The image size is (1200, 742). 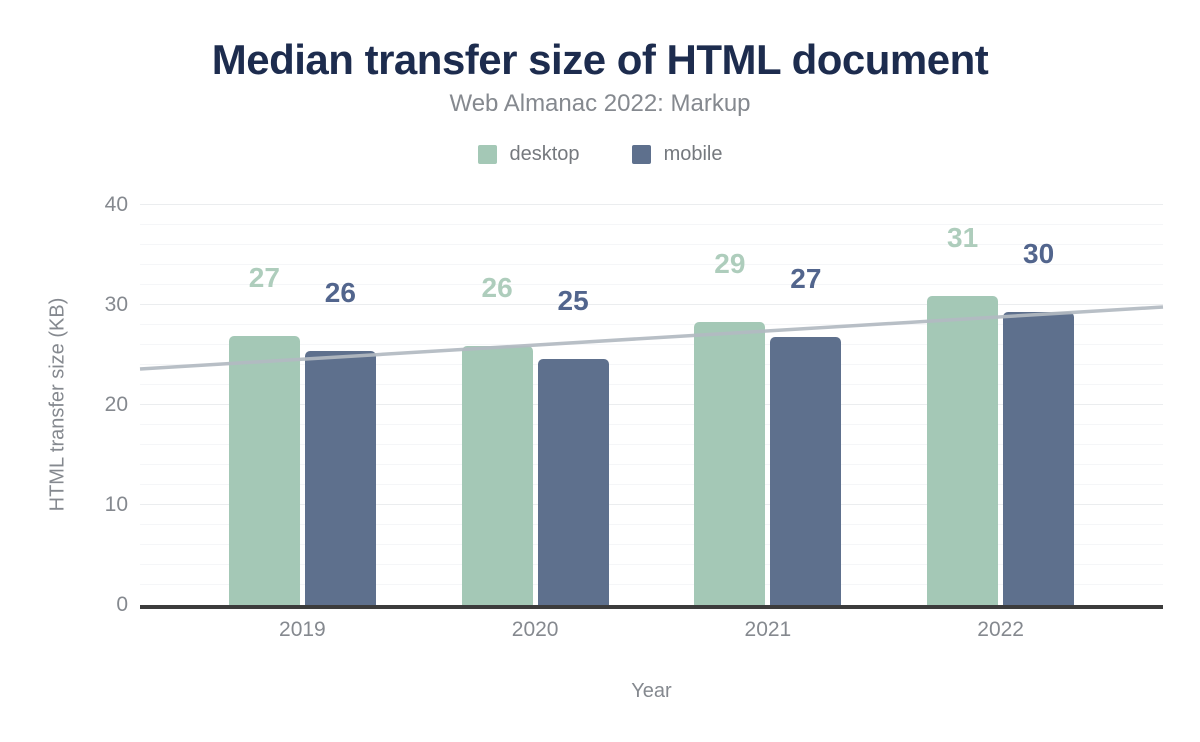 I want to click on bar-value-label: 31, so click(x=963, y=237).